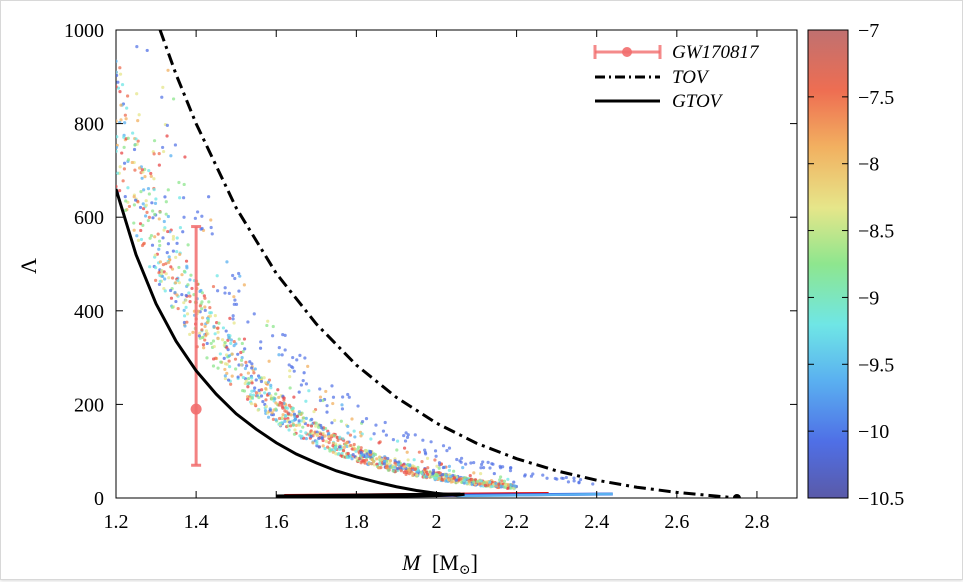 The image size is (963, 582). I want to click on y-tick-label: 600, so click(89, 218).